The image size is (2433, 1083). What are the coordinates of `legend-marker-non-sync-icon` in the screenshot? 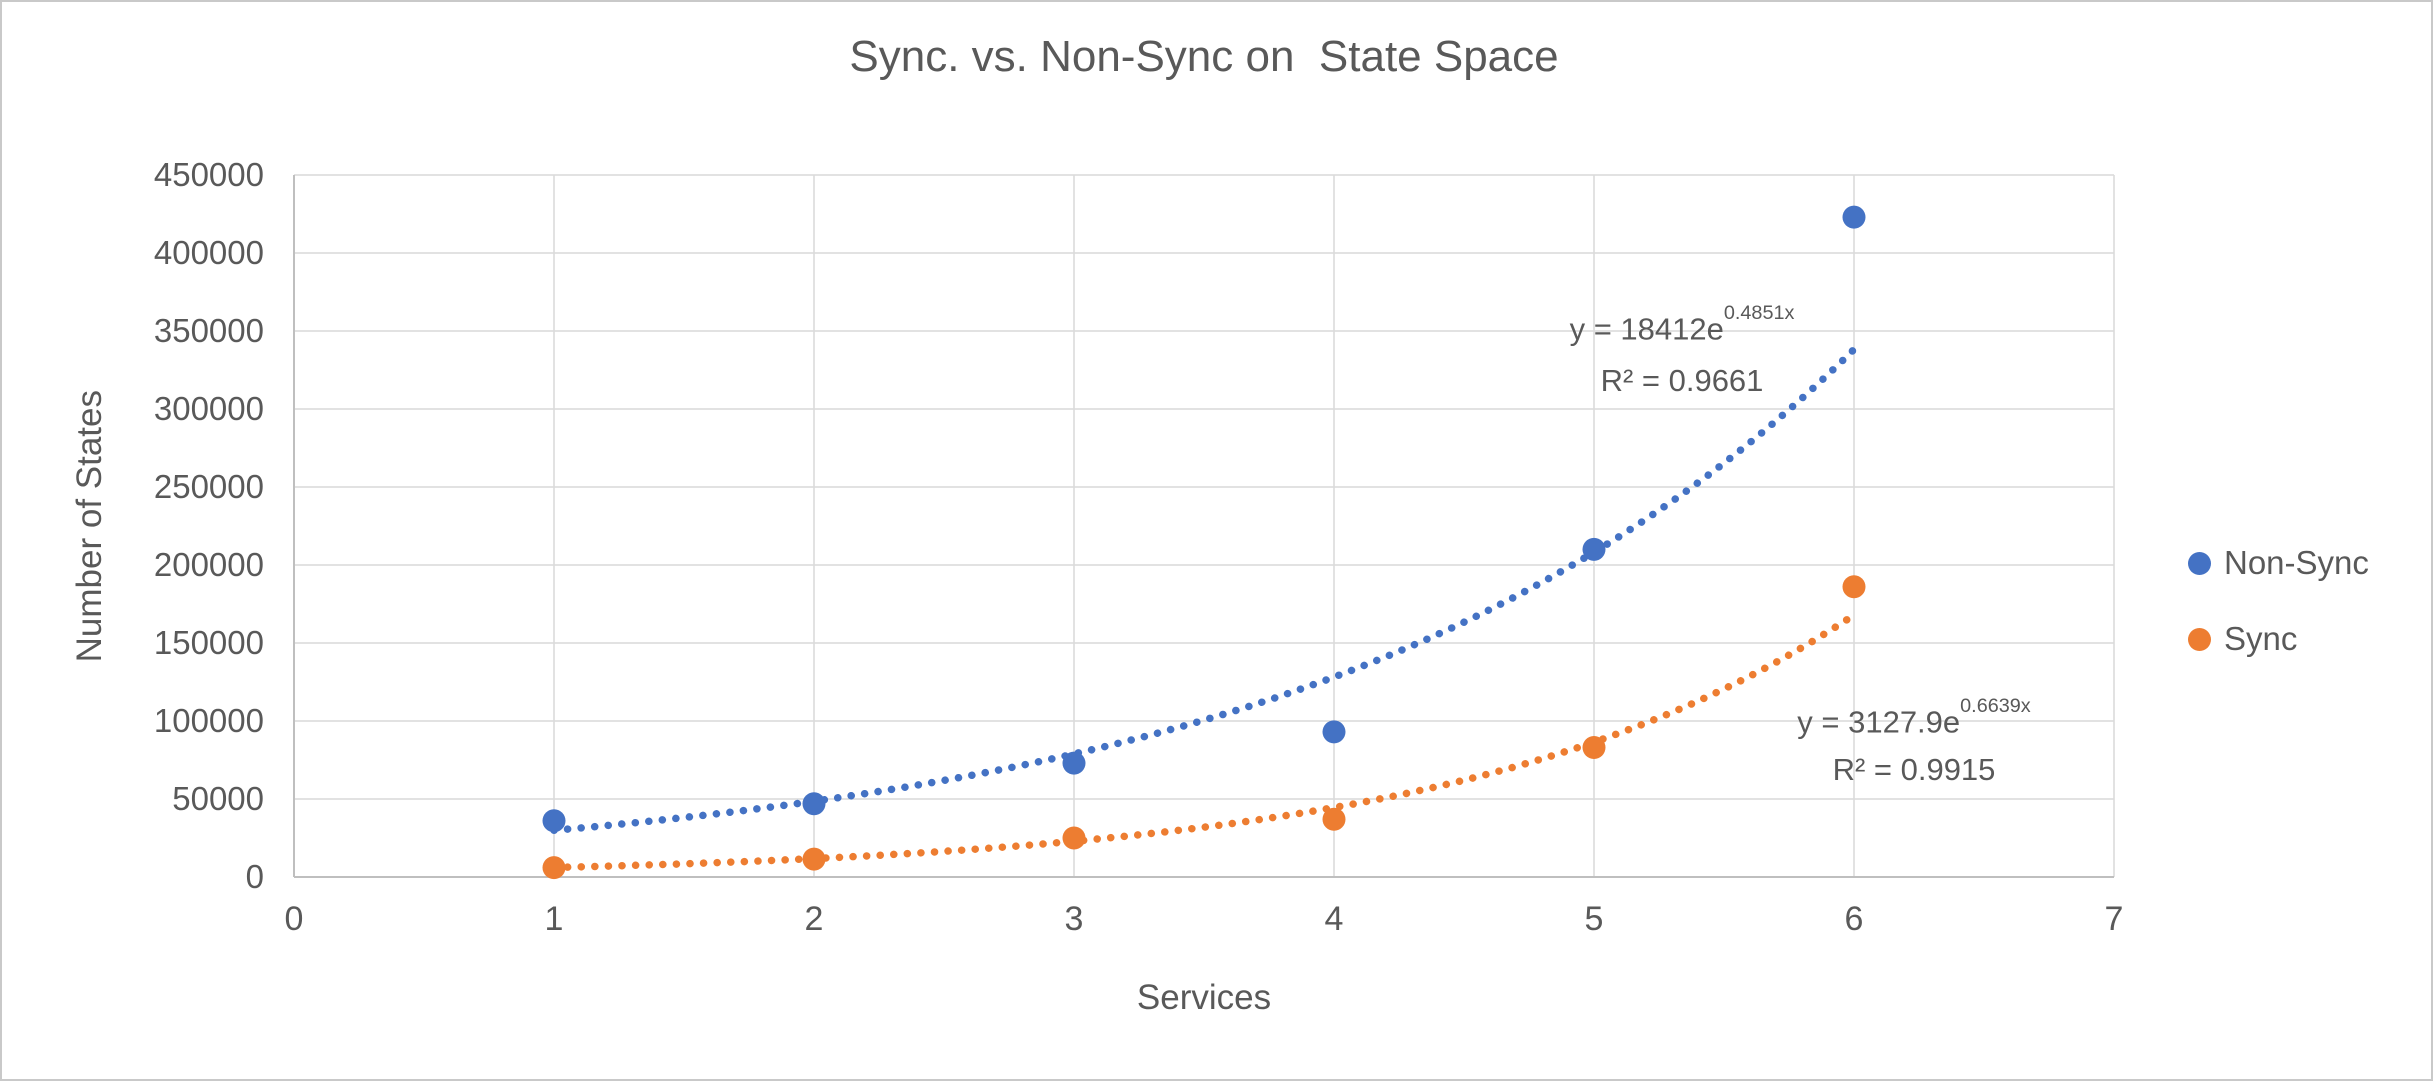 It's located at (2199, 563).